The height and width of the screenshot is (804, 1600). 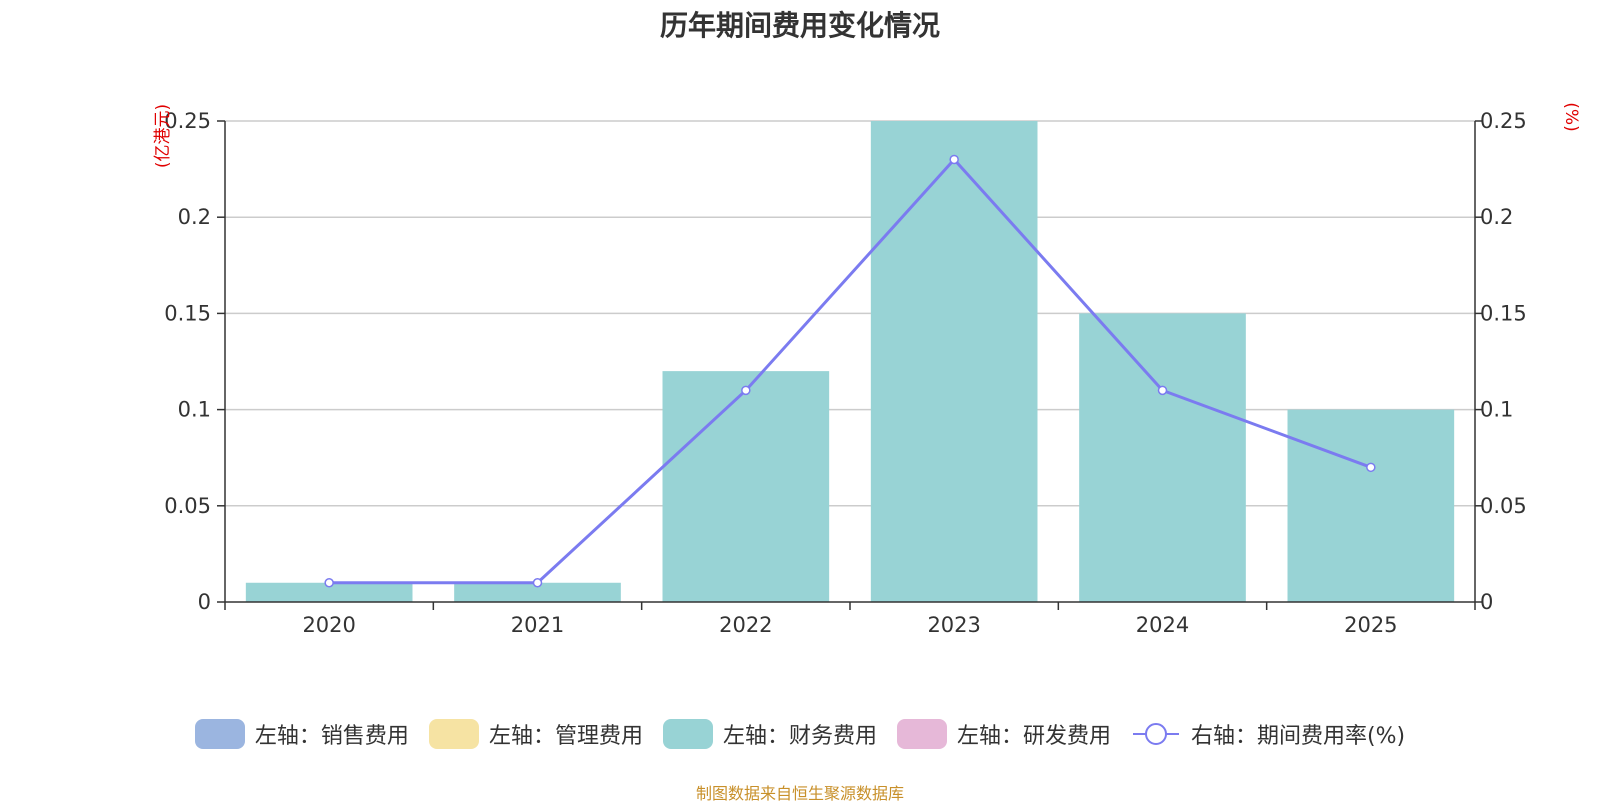 What do you see at coordinates (194, 410) in the screenshot?
I see `left-tick-label: 0.1` at bounding box center [194, 410].